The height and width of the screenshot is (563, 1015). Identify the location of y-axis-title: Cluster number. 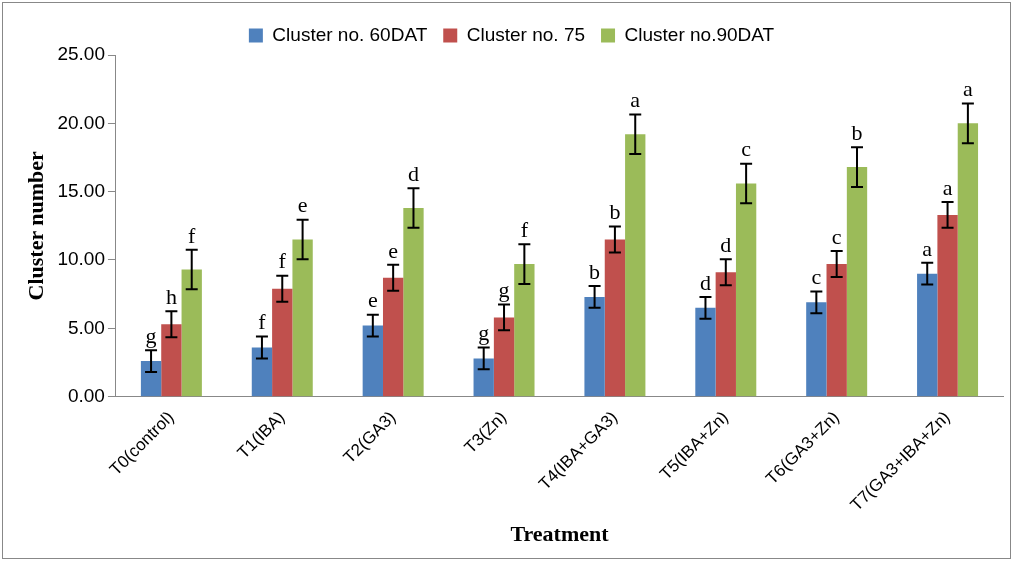
(35, 225).